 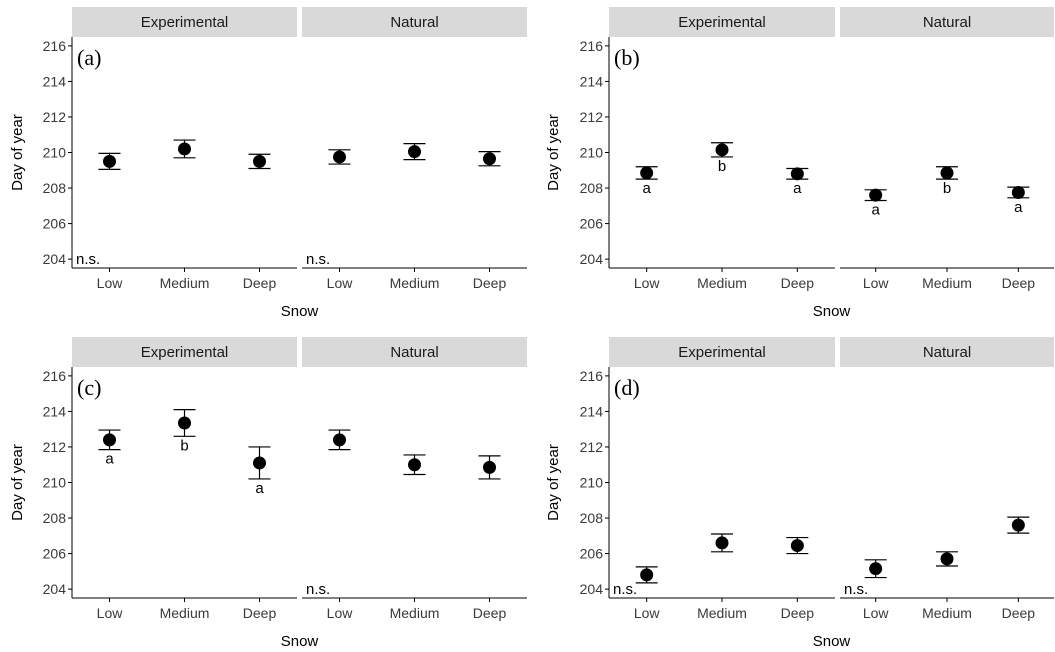 What do you see at coordinates (553, 152) in the screenshot?
I see `y-axis-title: Day of year` at bounding box center [553, 152].